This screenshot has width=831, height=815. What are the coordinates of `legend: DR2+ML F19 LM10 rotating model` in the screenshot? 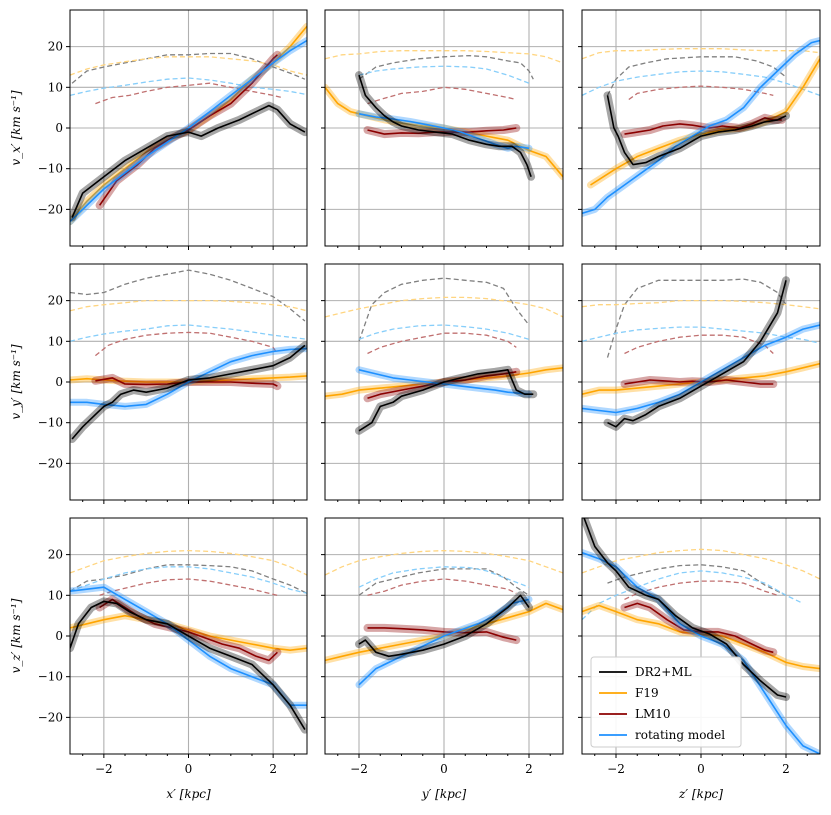 It's located at (666, 702).